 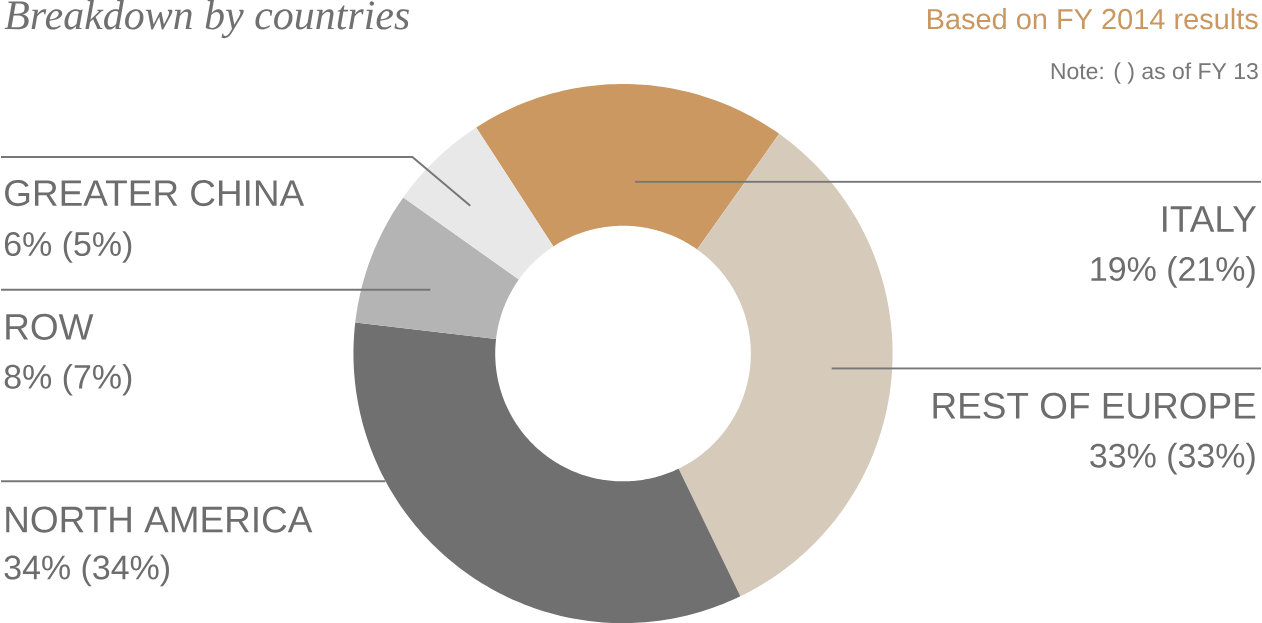 I want to click on text: Note: ( ) as of FY 13, so click(x=1154, y=73).